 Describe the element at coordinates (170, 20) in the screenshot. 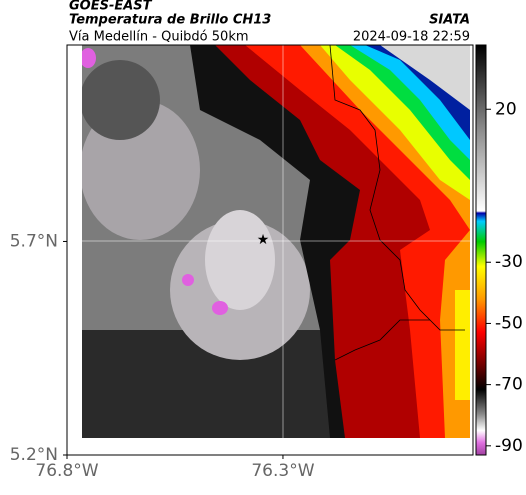

I see `title: Temperatura de Brillo CH13` at that location.